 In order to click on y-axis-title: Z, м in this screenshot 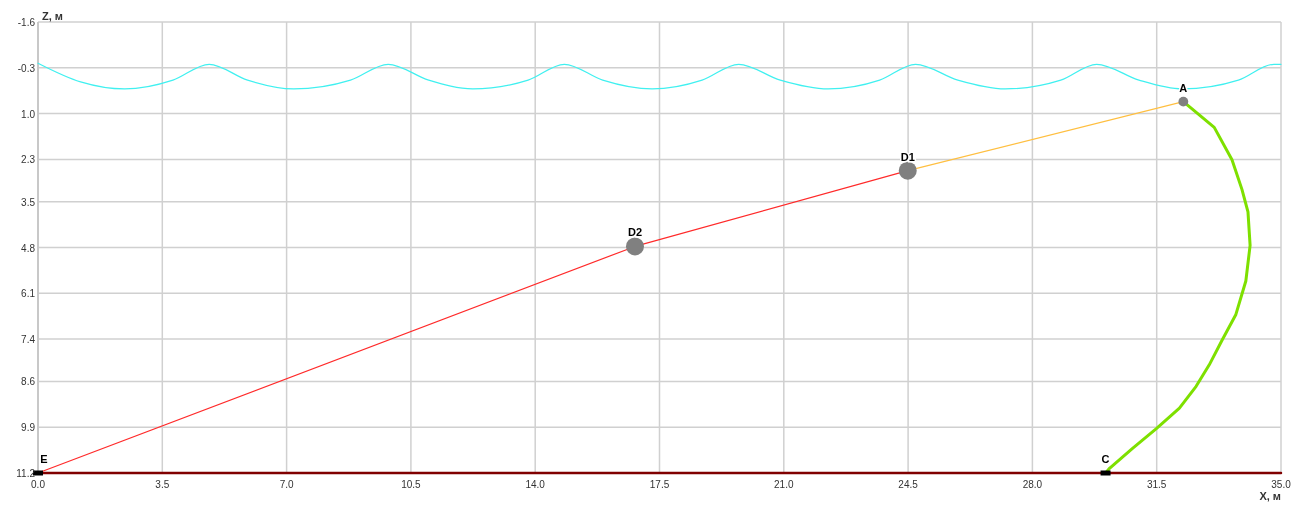, I will do `click(52, 16)`.